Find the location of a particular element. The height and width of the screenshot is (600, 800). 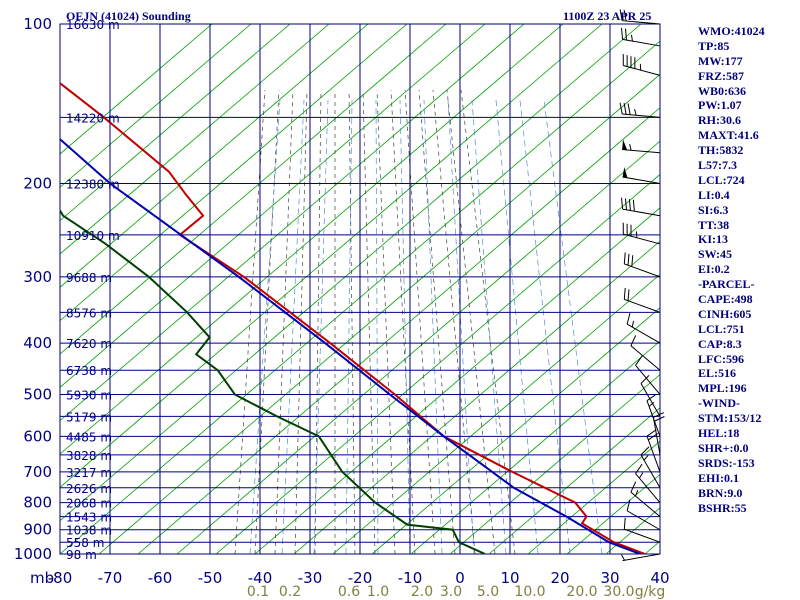

stat-item: CINH:605 is located at coordinates (725, 313).